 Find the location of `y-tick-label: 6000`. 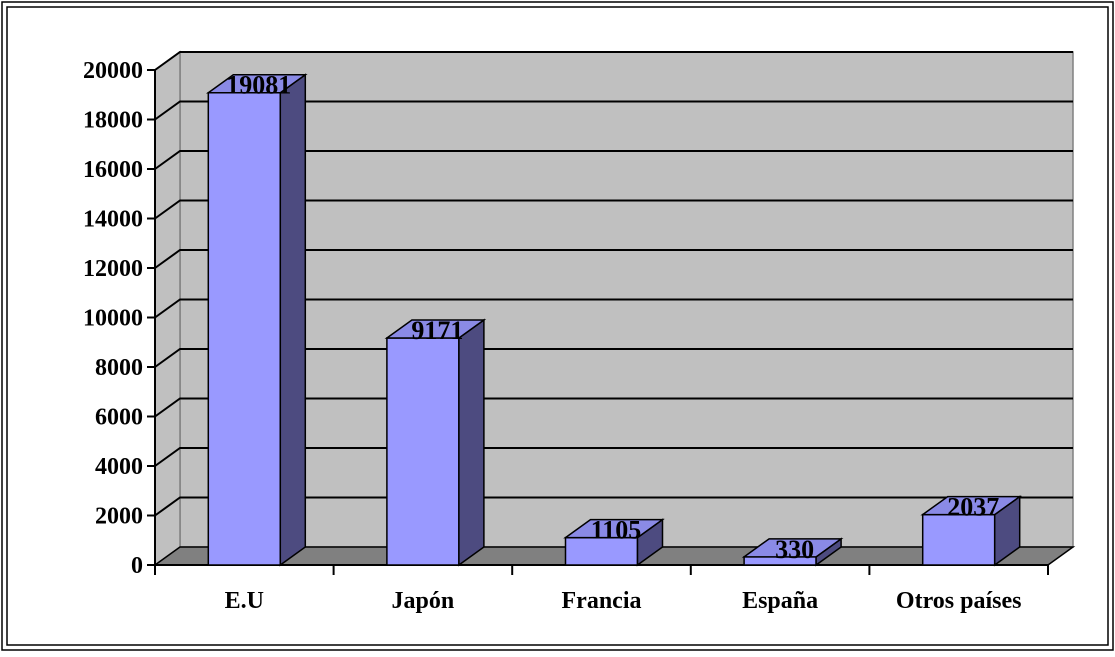

y-tick-label: 6000 is located at coordinates (119, 418).